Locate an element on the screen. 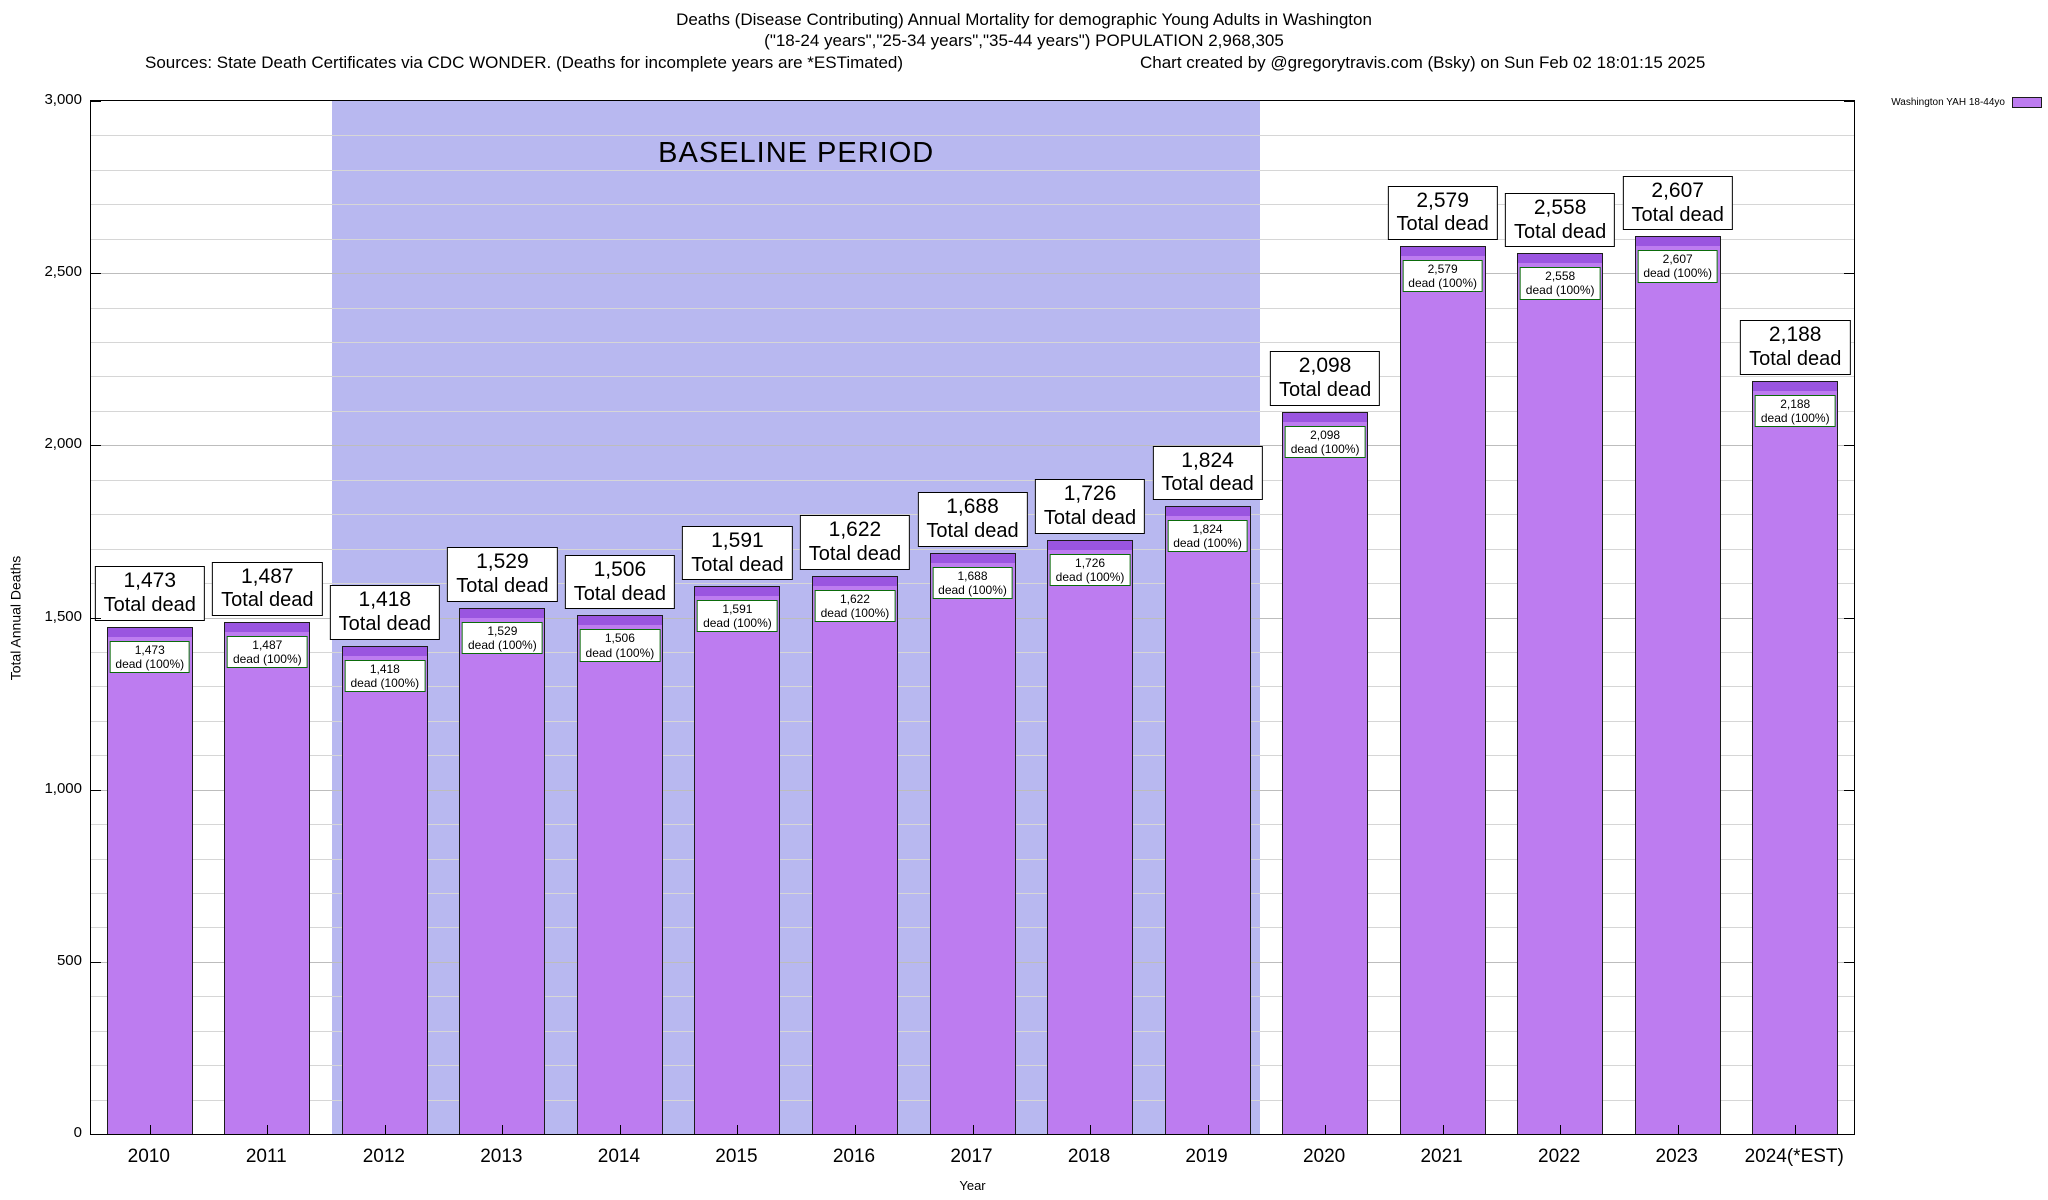  bar-total-value: 1,591 is located at coordinates (737, 540).